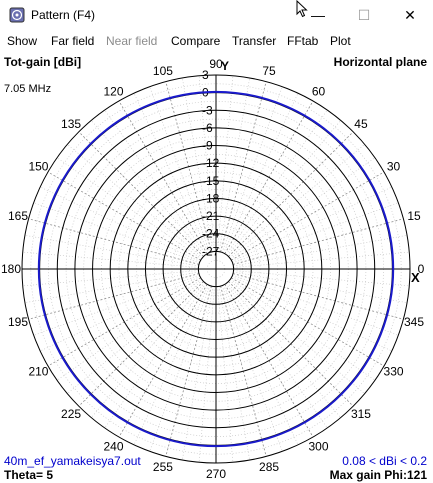 This screenshot has height=483, width=433. Describe the element at coordinates (205, 75) in the screenshot. I see `radial-tick-label: 3` at that location.